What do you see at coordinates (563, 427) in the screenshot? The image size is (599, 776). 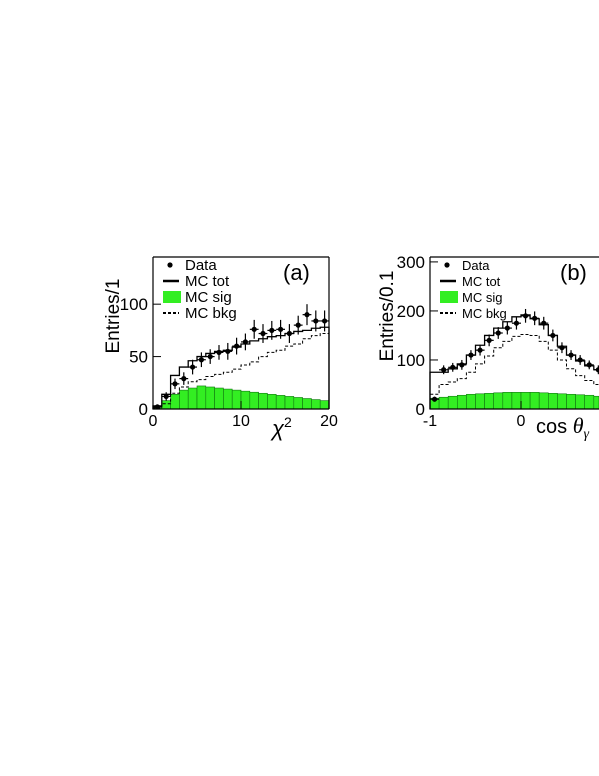 I see `panel-b-xlabel: cos θγ` at bounding box center [563, 427].